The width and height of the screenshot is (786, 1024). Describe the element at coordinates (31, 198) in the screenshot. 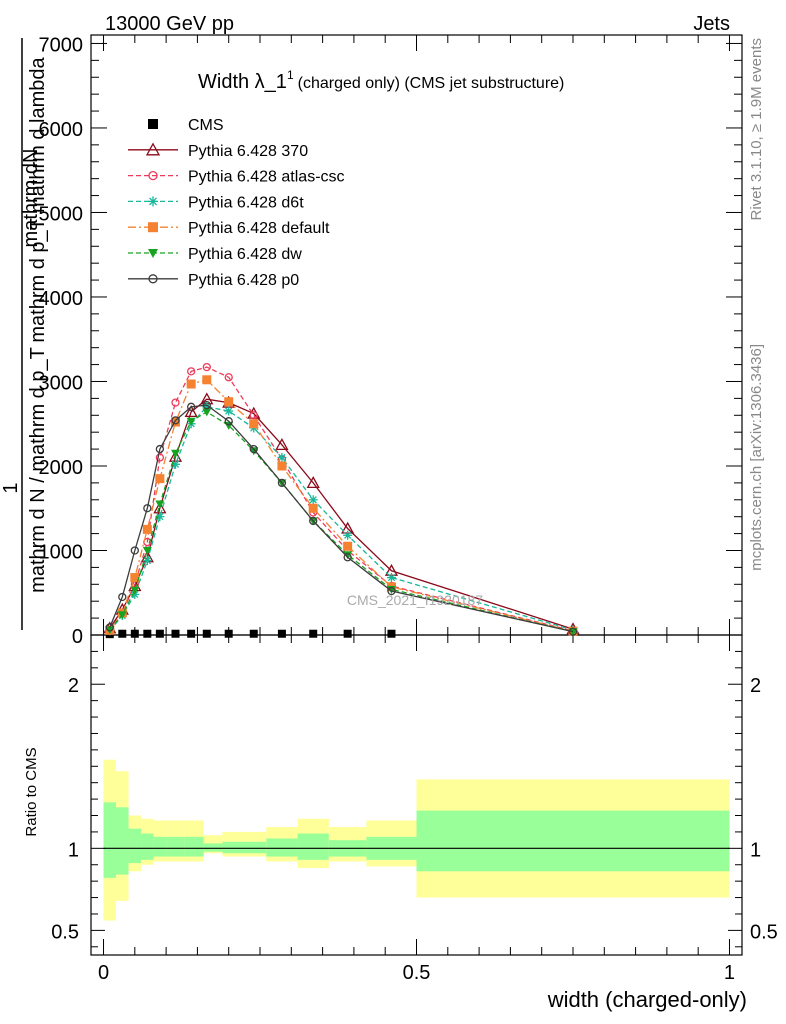

I see `ylabel-num-rest: mathrm dN` at that location.